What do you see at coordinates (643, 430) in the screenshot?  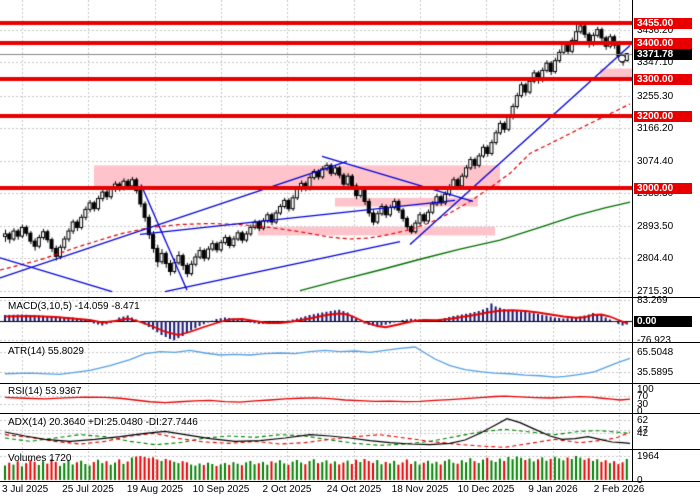 I see `adx-tick-label: 47` at bounding box center [643, 430].